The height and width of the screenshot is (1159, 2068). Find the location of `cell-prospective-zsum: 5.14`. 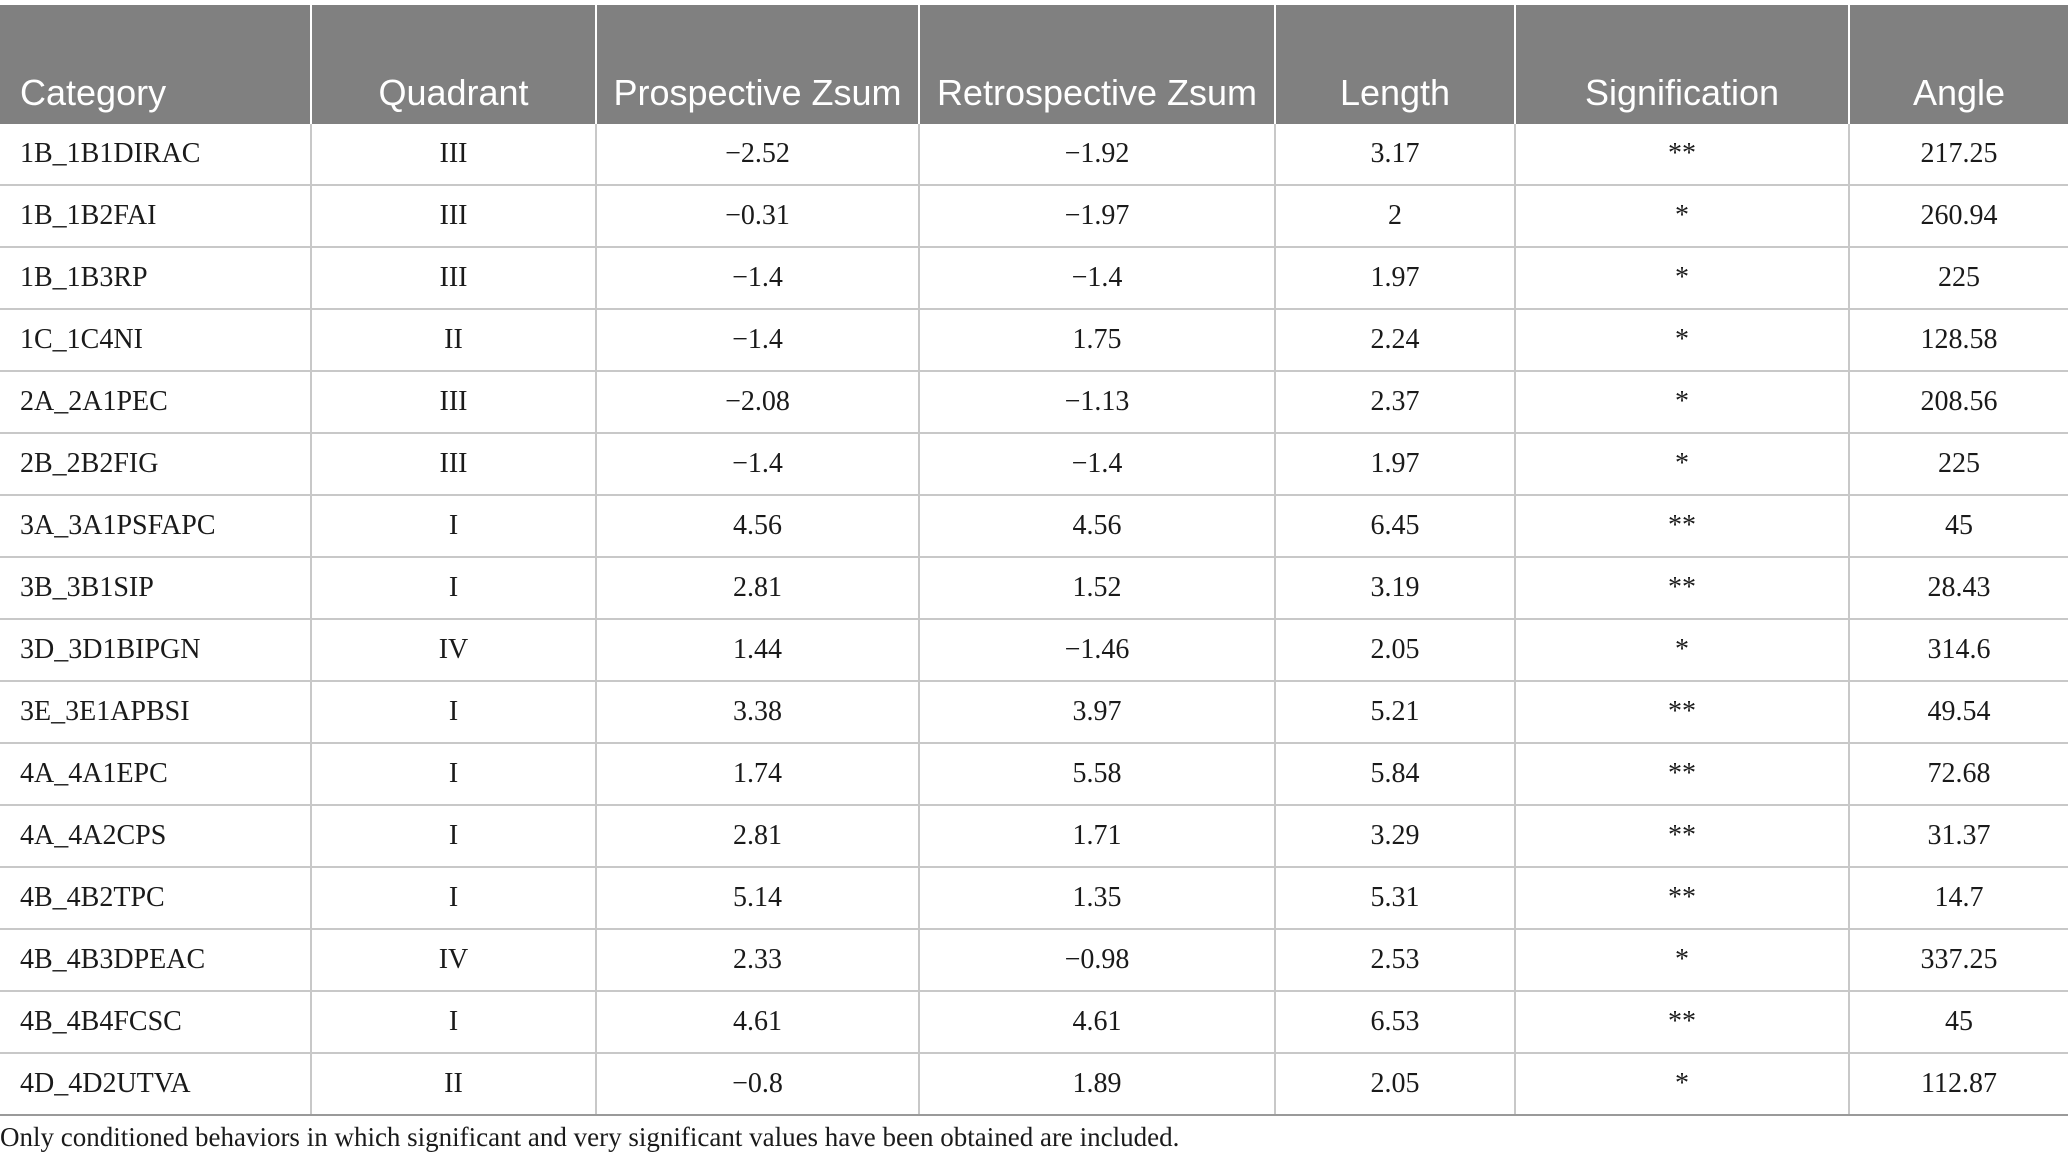

cell-prospective-zsum: 5.14 is located at coordinates (757, 898).